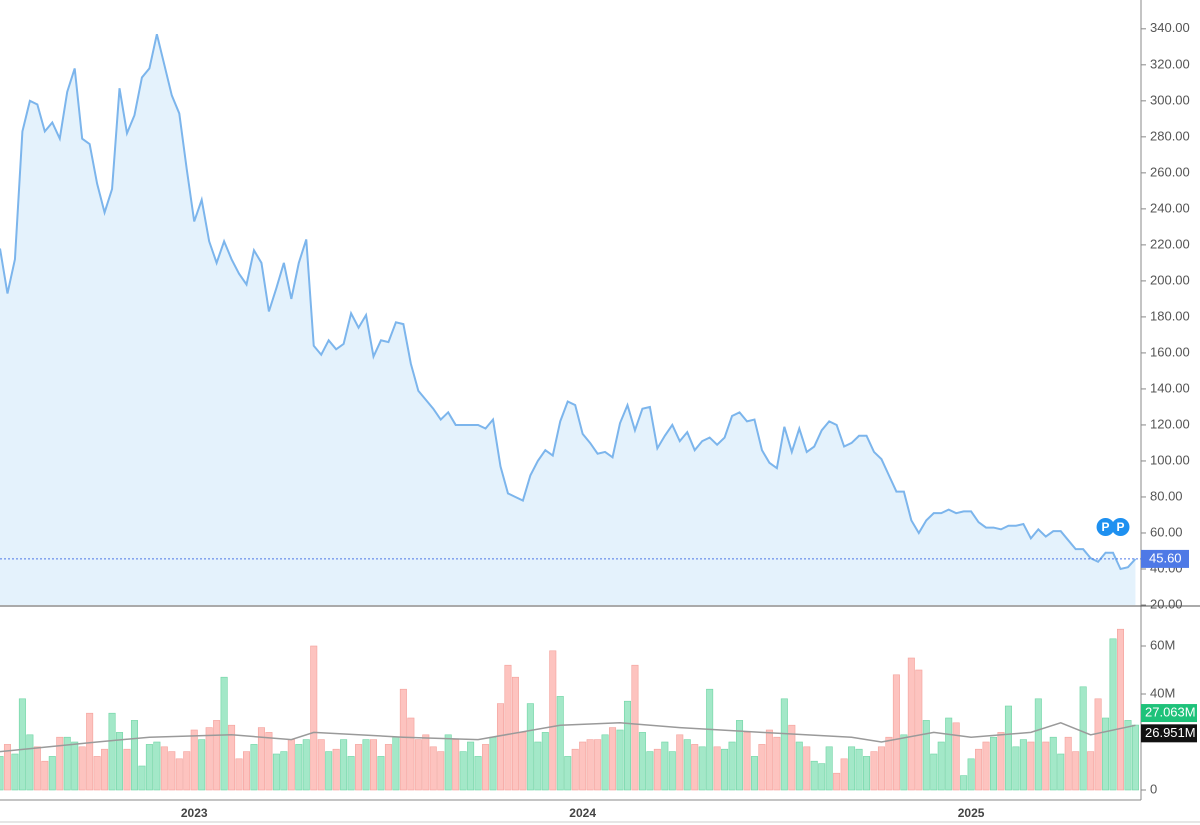 This screenshot has height=825, width=1200. What do you see at coordinates (1170, 63) in the screenshot?
I see `y-tick-label: 320.00` at bounding box center [1170, 63].